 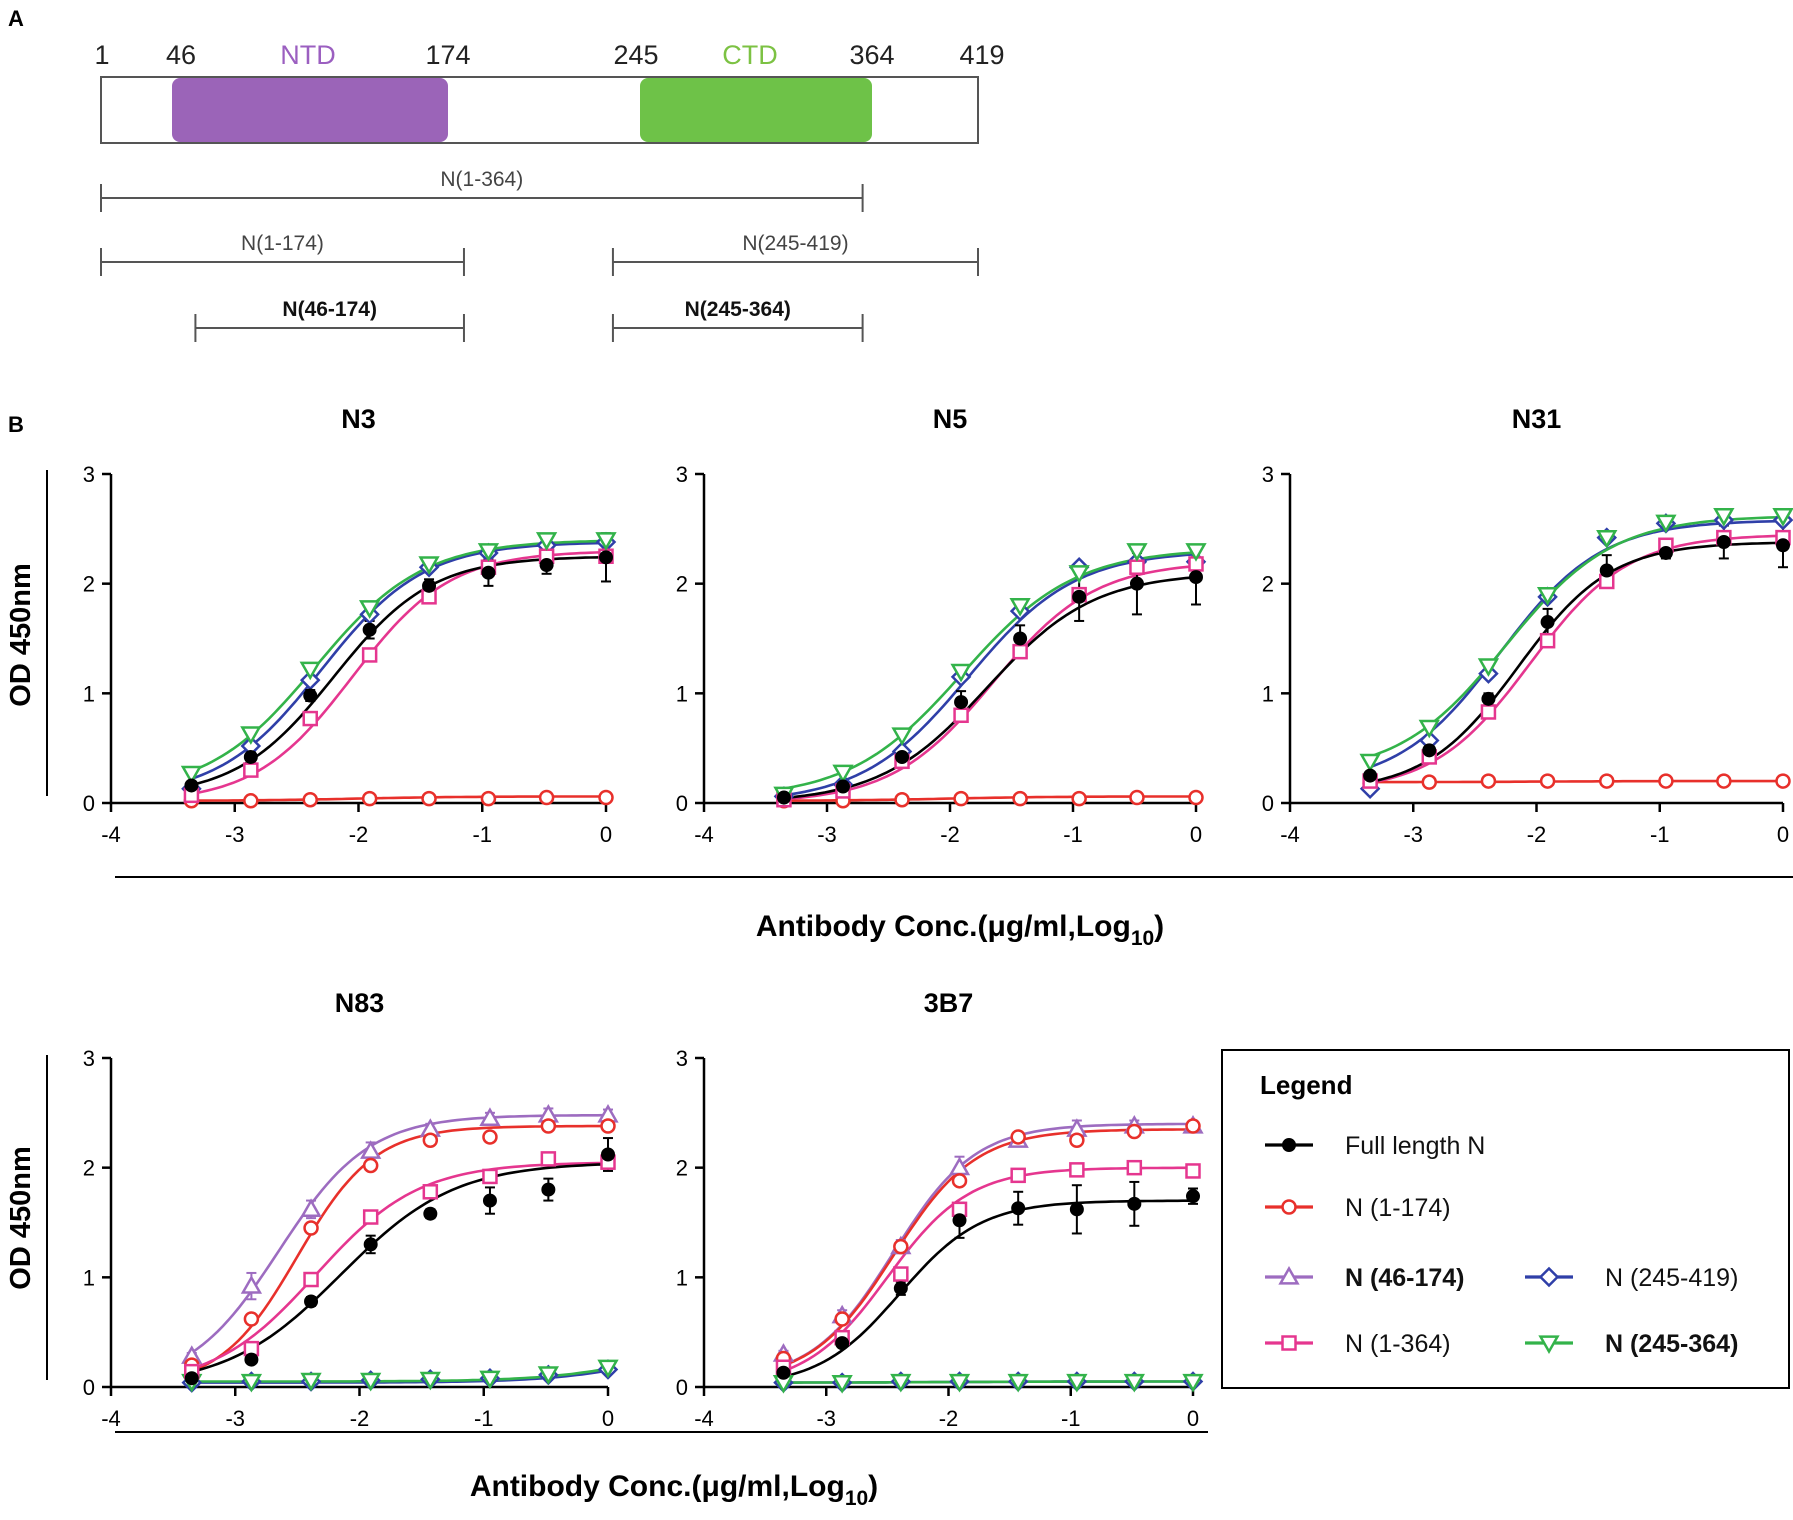 I want to click on ctd-label: CTD, so click(x=750, y=55).